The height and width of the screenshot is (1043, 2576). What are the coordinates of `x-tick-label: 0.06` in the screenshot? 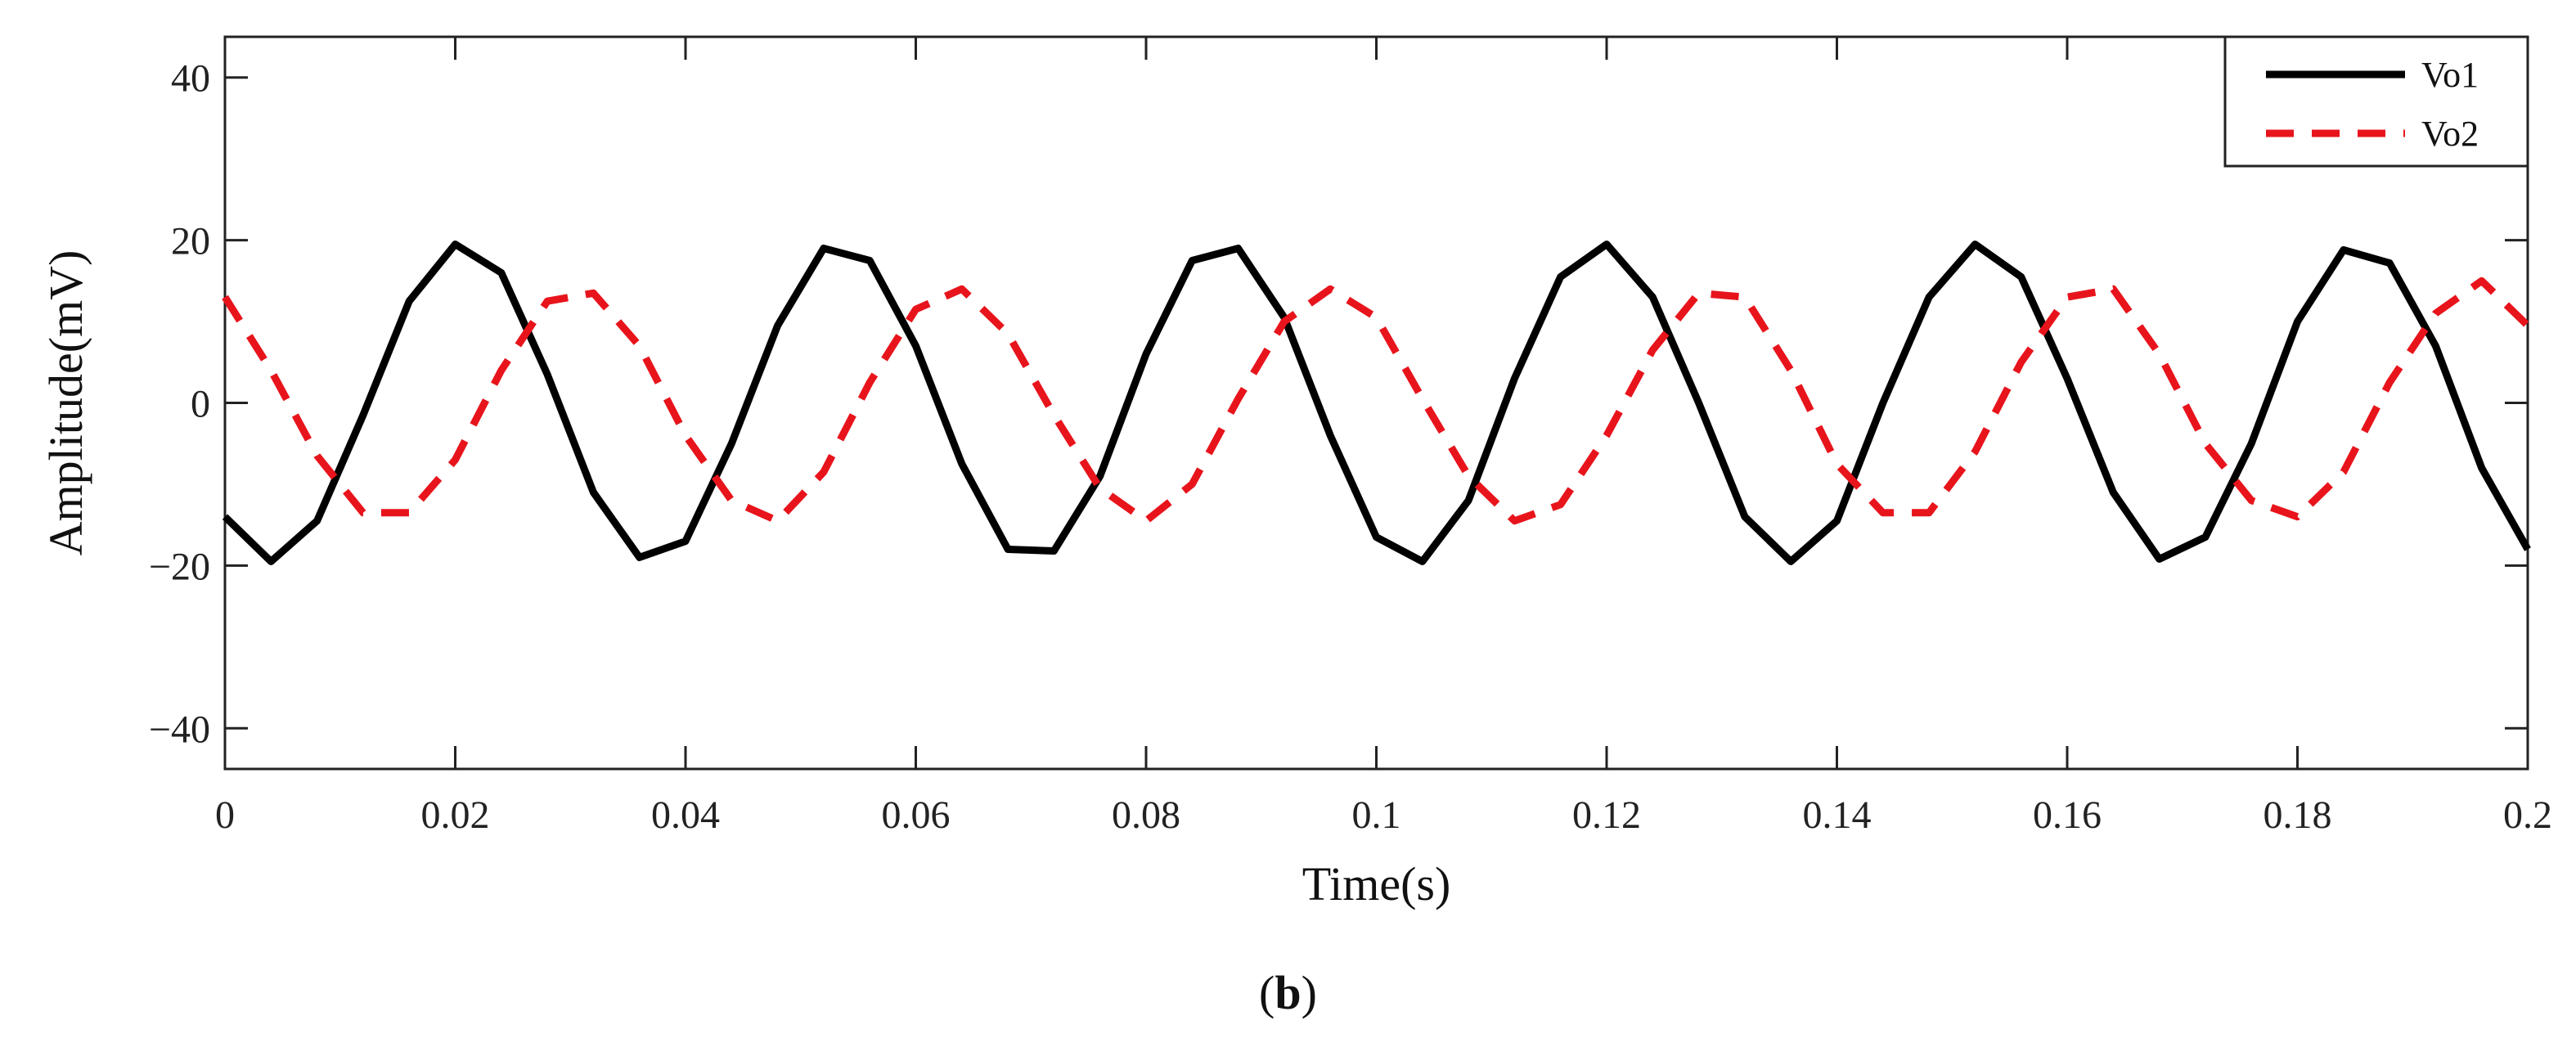 It's located at (917, 815).